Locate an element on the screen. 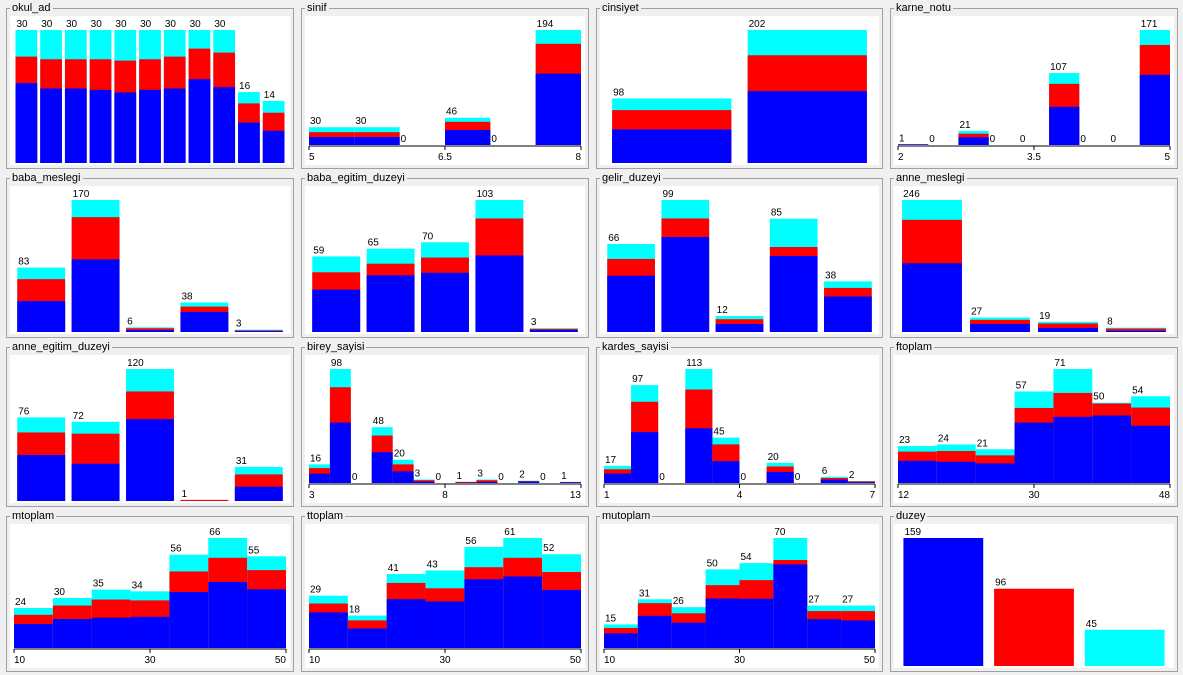  bar-value-label: 6 is located at coordinates (130, 321).